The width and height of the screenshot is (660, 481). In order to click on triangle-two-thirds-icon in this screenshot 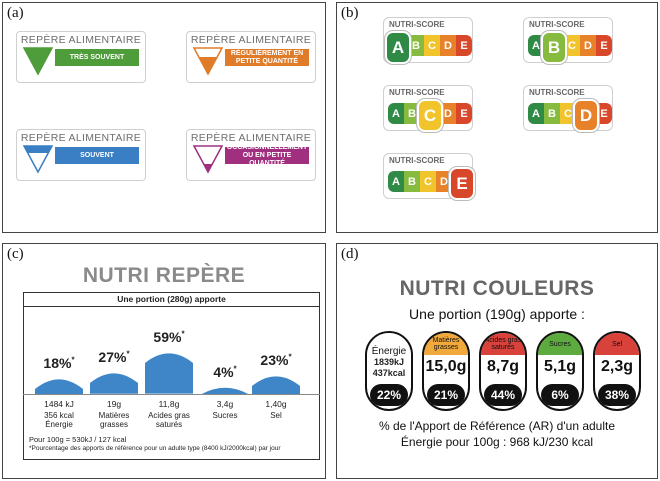, I will do `click(208, 61)`.